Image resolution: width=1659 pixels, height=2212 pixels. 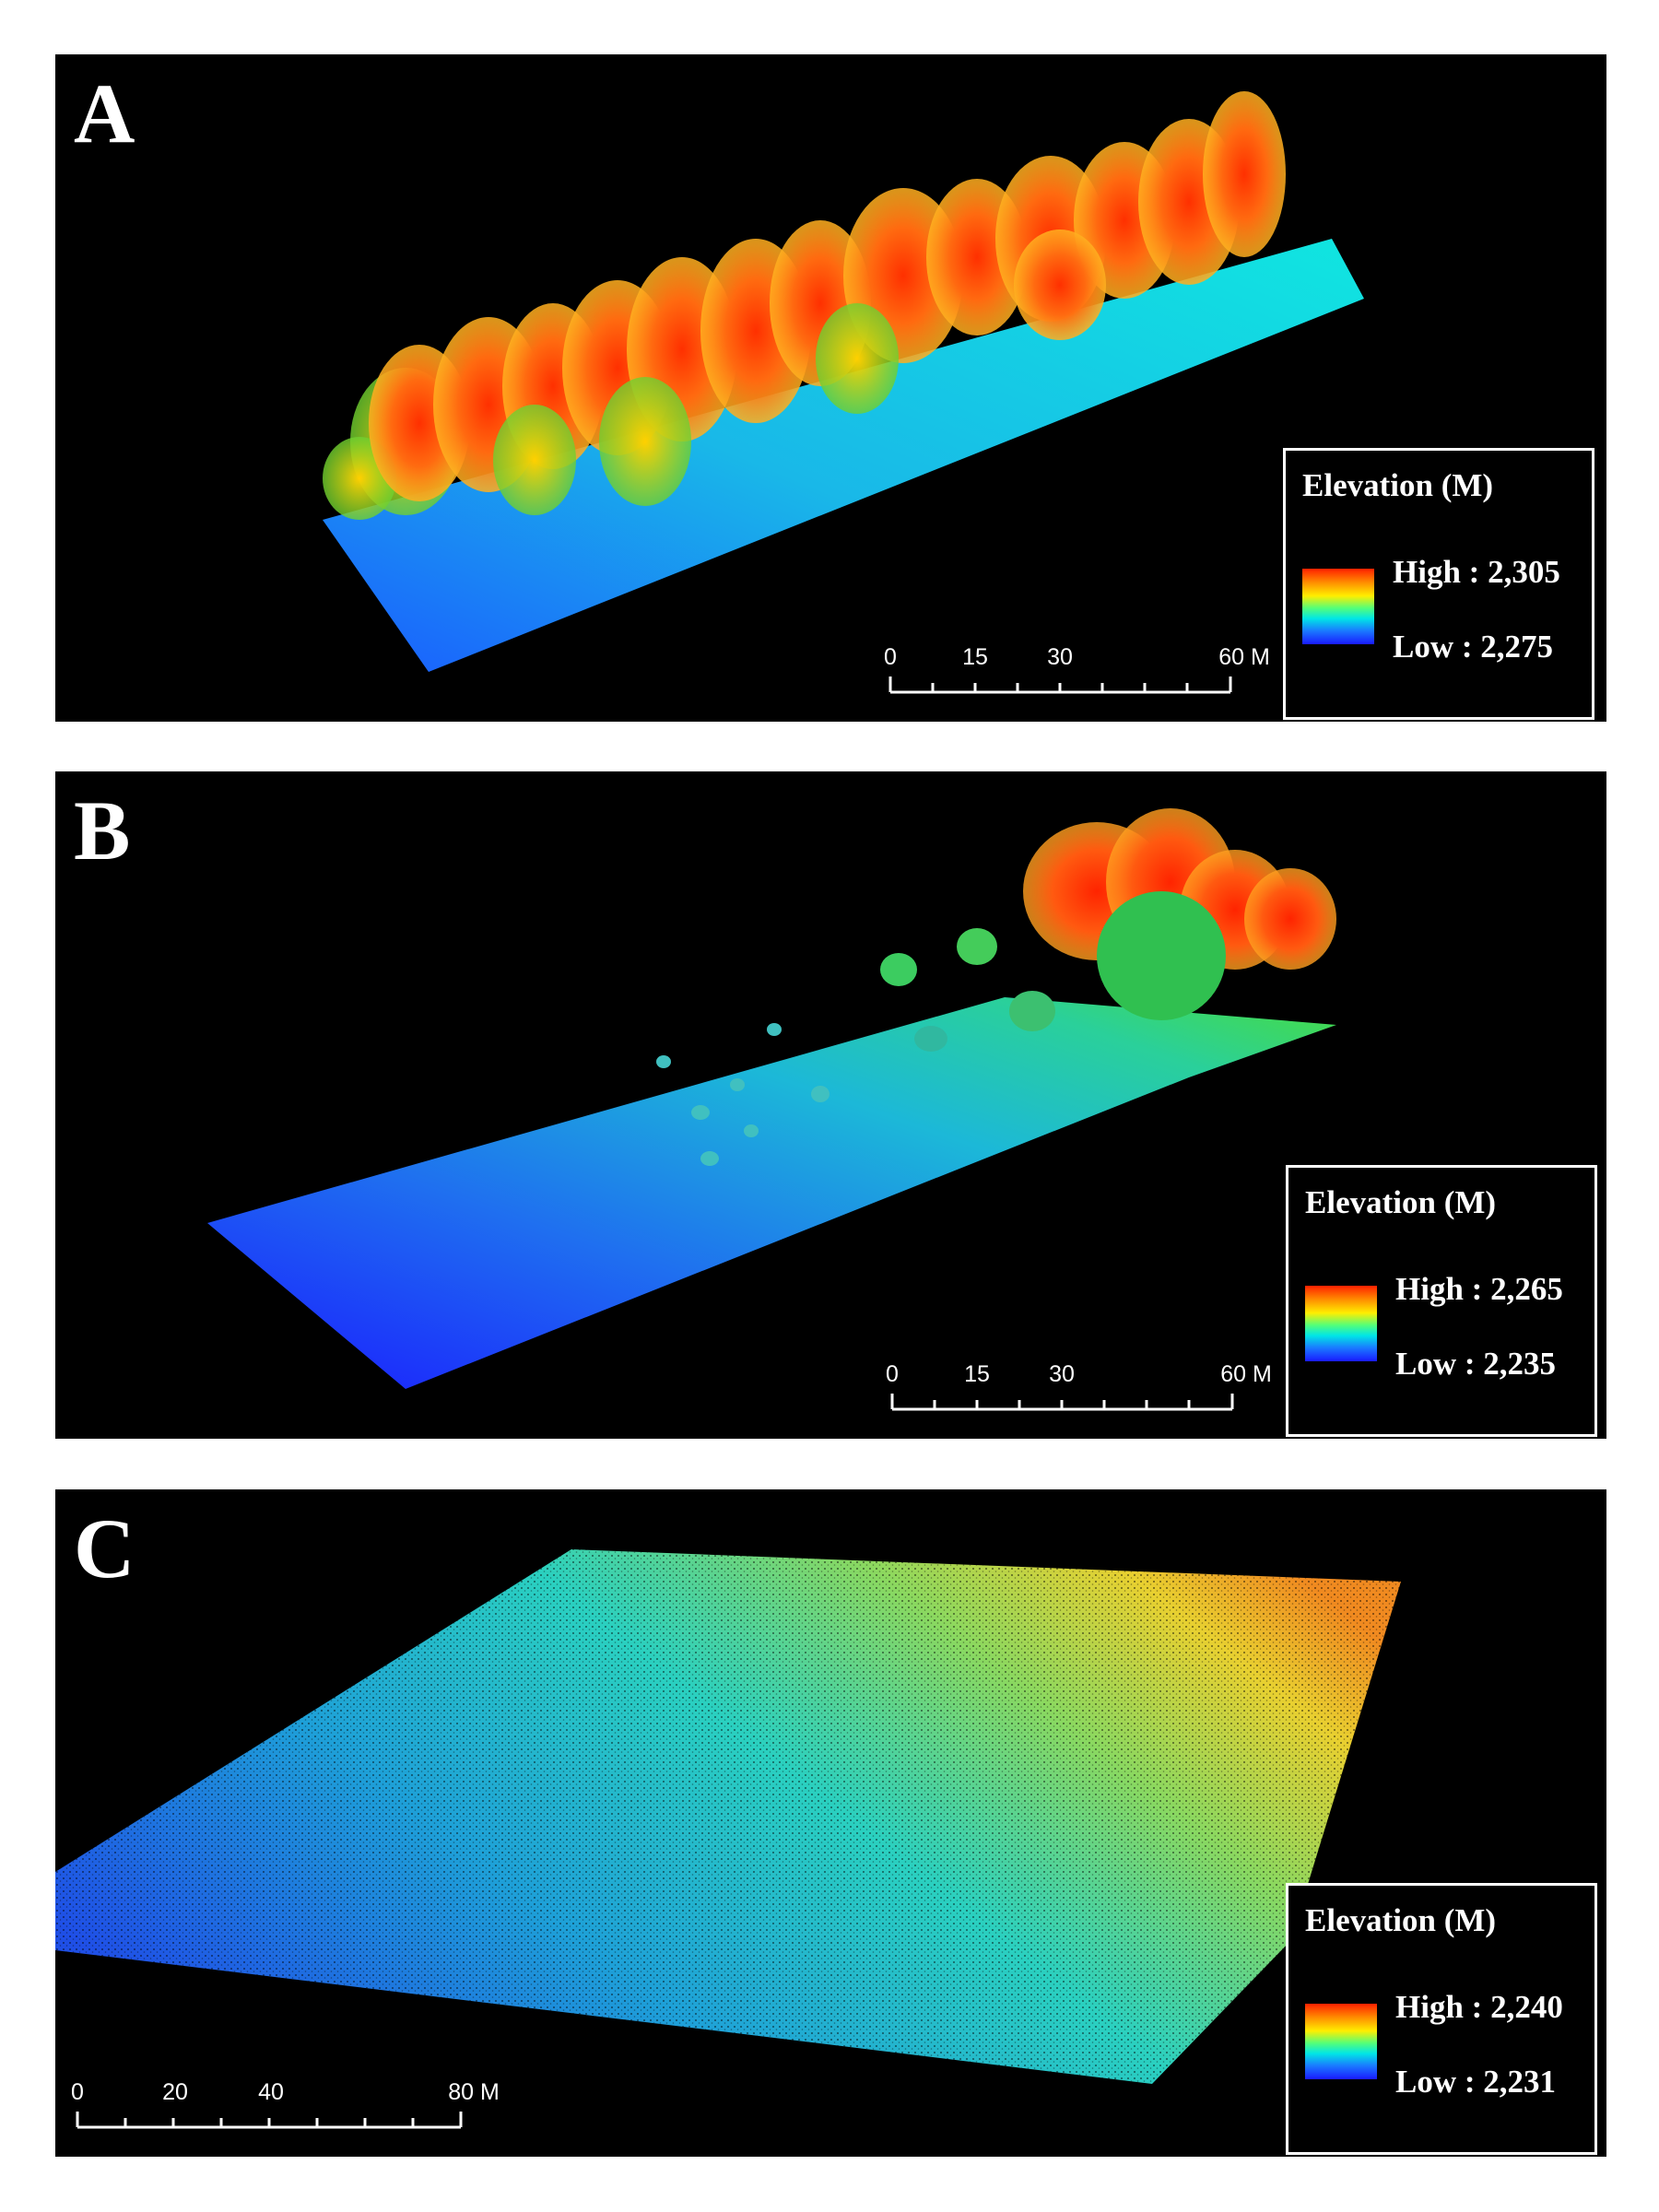 I want to click on legend-high-label: High : 2,265, so click(x=1479, y=1289).